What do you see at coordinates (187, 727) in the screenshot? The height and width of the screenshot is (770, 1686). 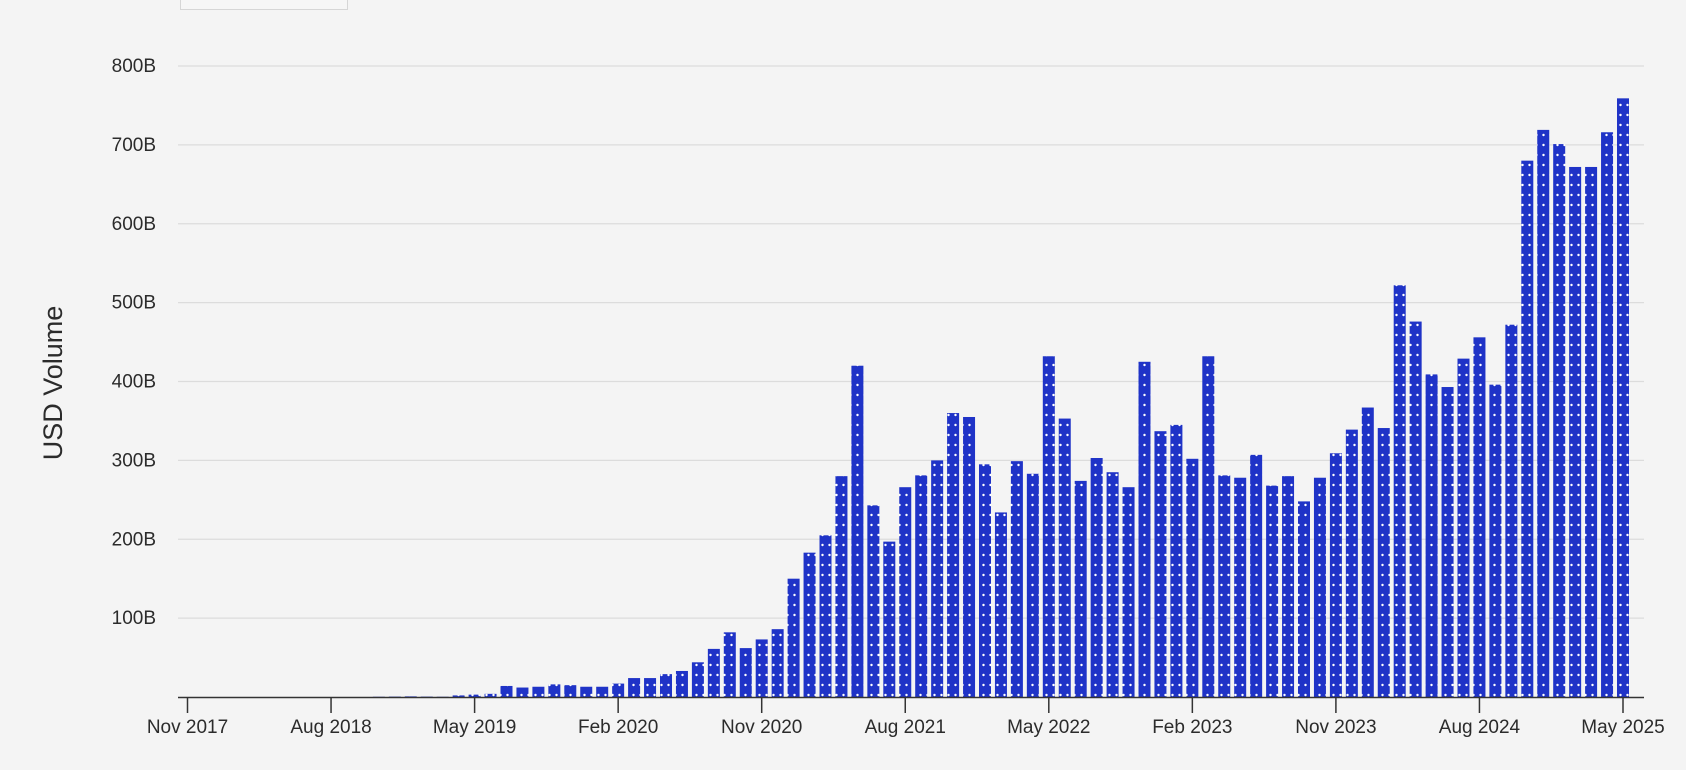 I see `x-tick-label: Nov 2017` at bounding box center [187, 727].